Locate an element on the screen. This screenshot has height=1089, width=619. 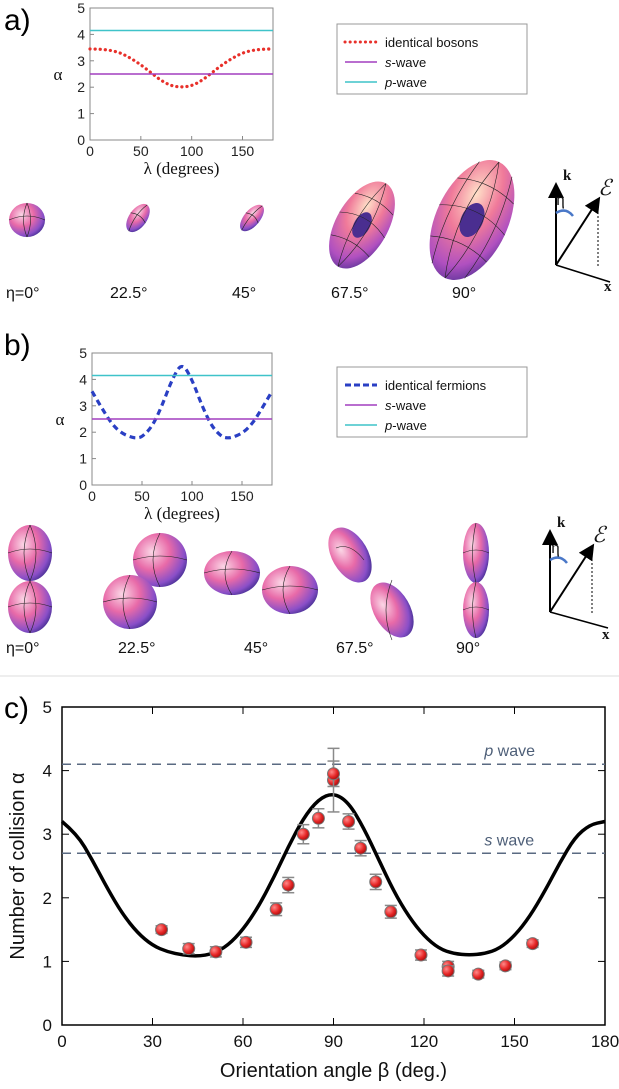
vector-diagram-b: k x η ℰ is located at coordinates (576, 579).